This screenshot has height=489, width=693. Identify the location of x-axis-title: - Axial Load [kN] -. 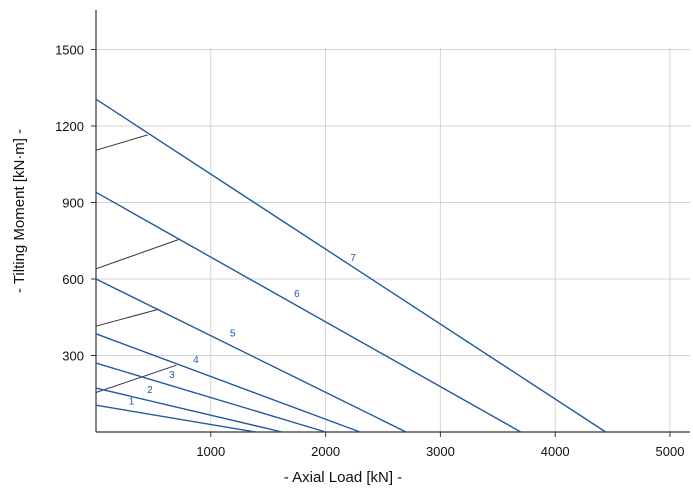
(343, 477).